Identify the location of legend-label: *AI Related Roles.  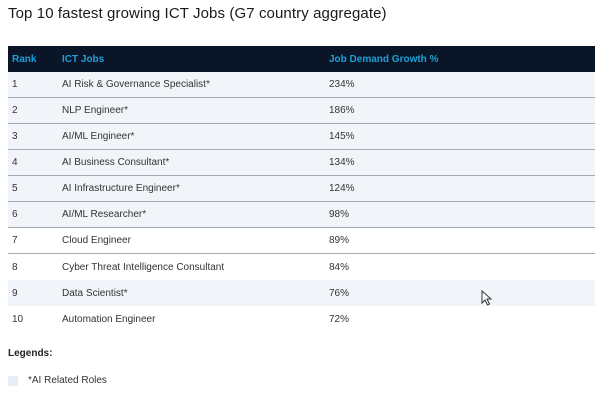
(67, 380).